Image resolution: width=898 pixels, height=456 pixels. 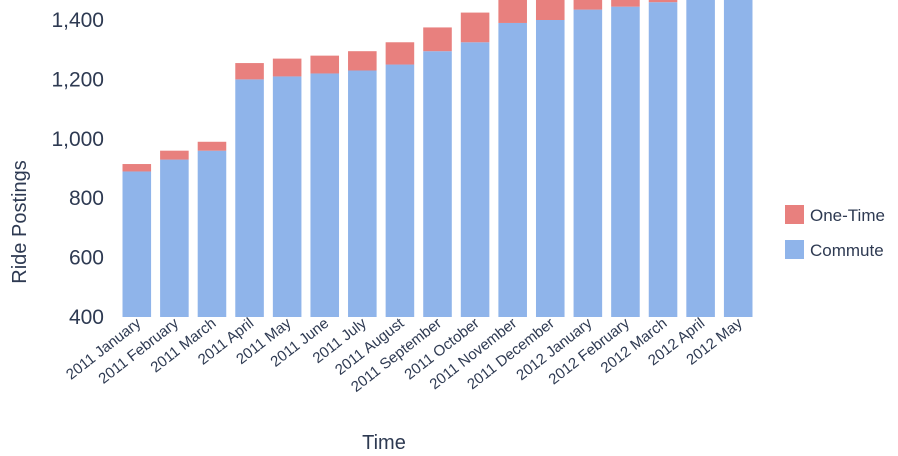 What do you see at coordinates (77, 20) in the screenshot?
I see `y-tick-label: 1,400` at bounding box center [77, 20].